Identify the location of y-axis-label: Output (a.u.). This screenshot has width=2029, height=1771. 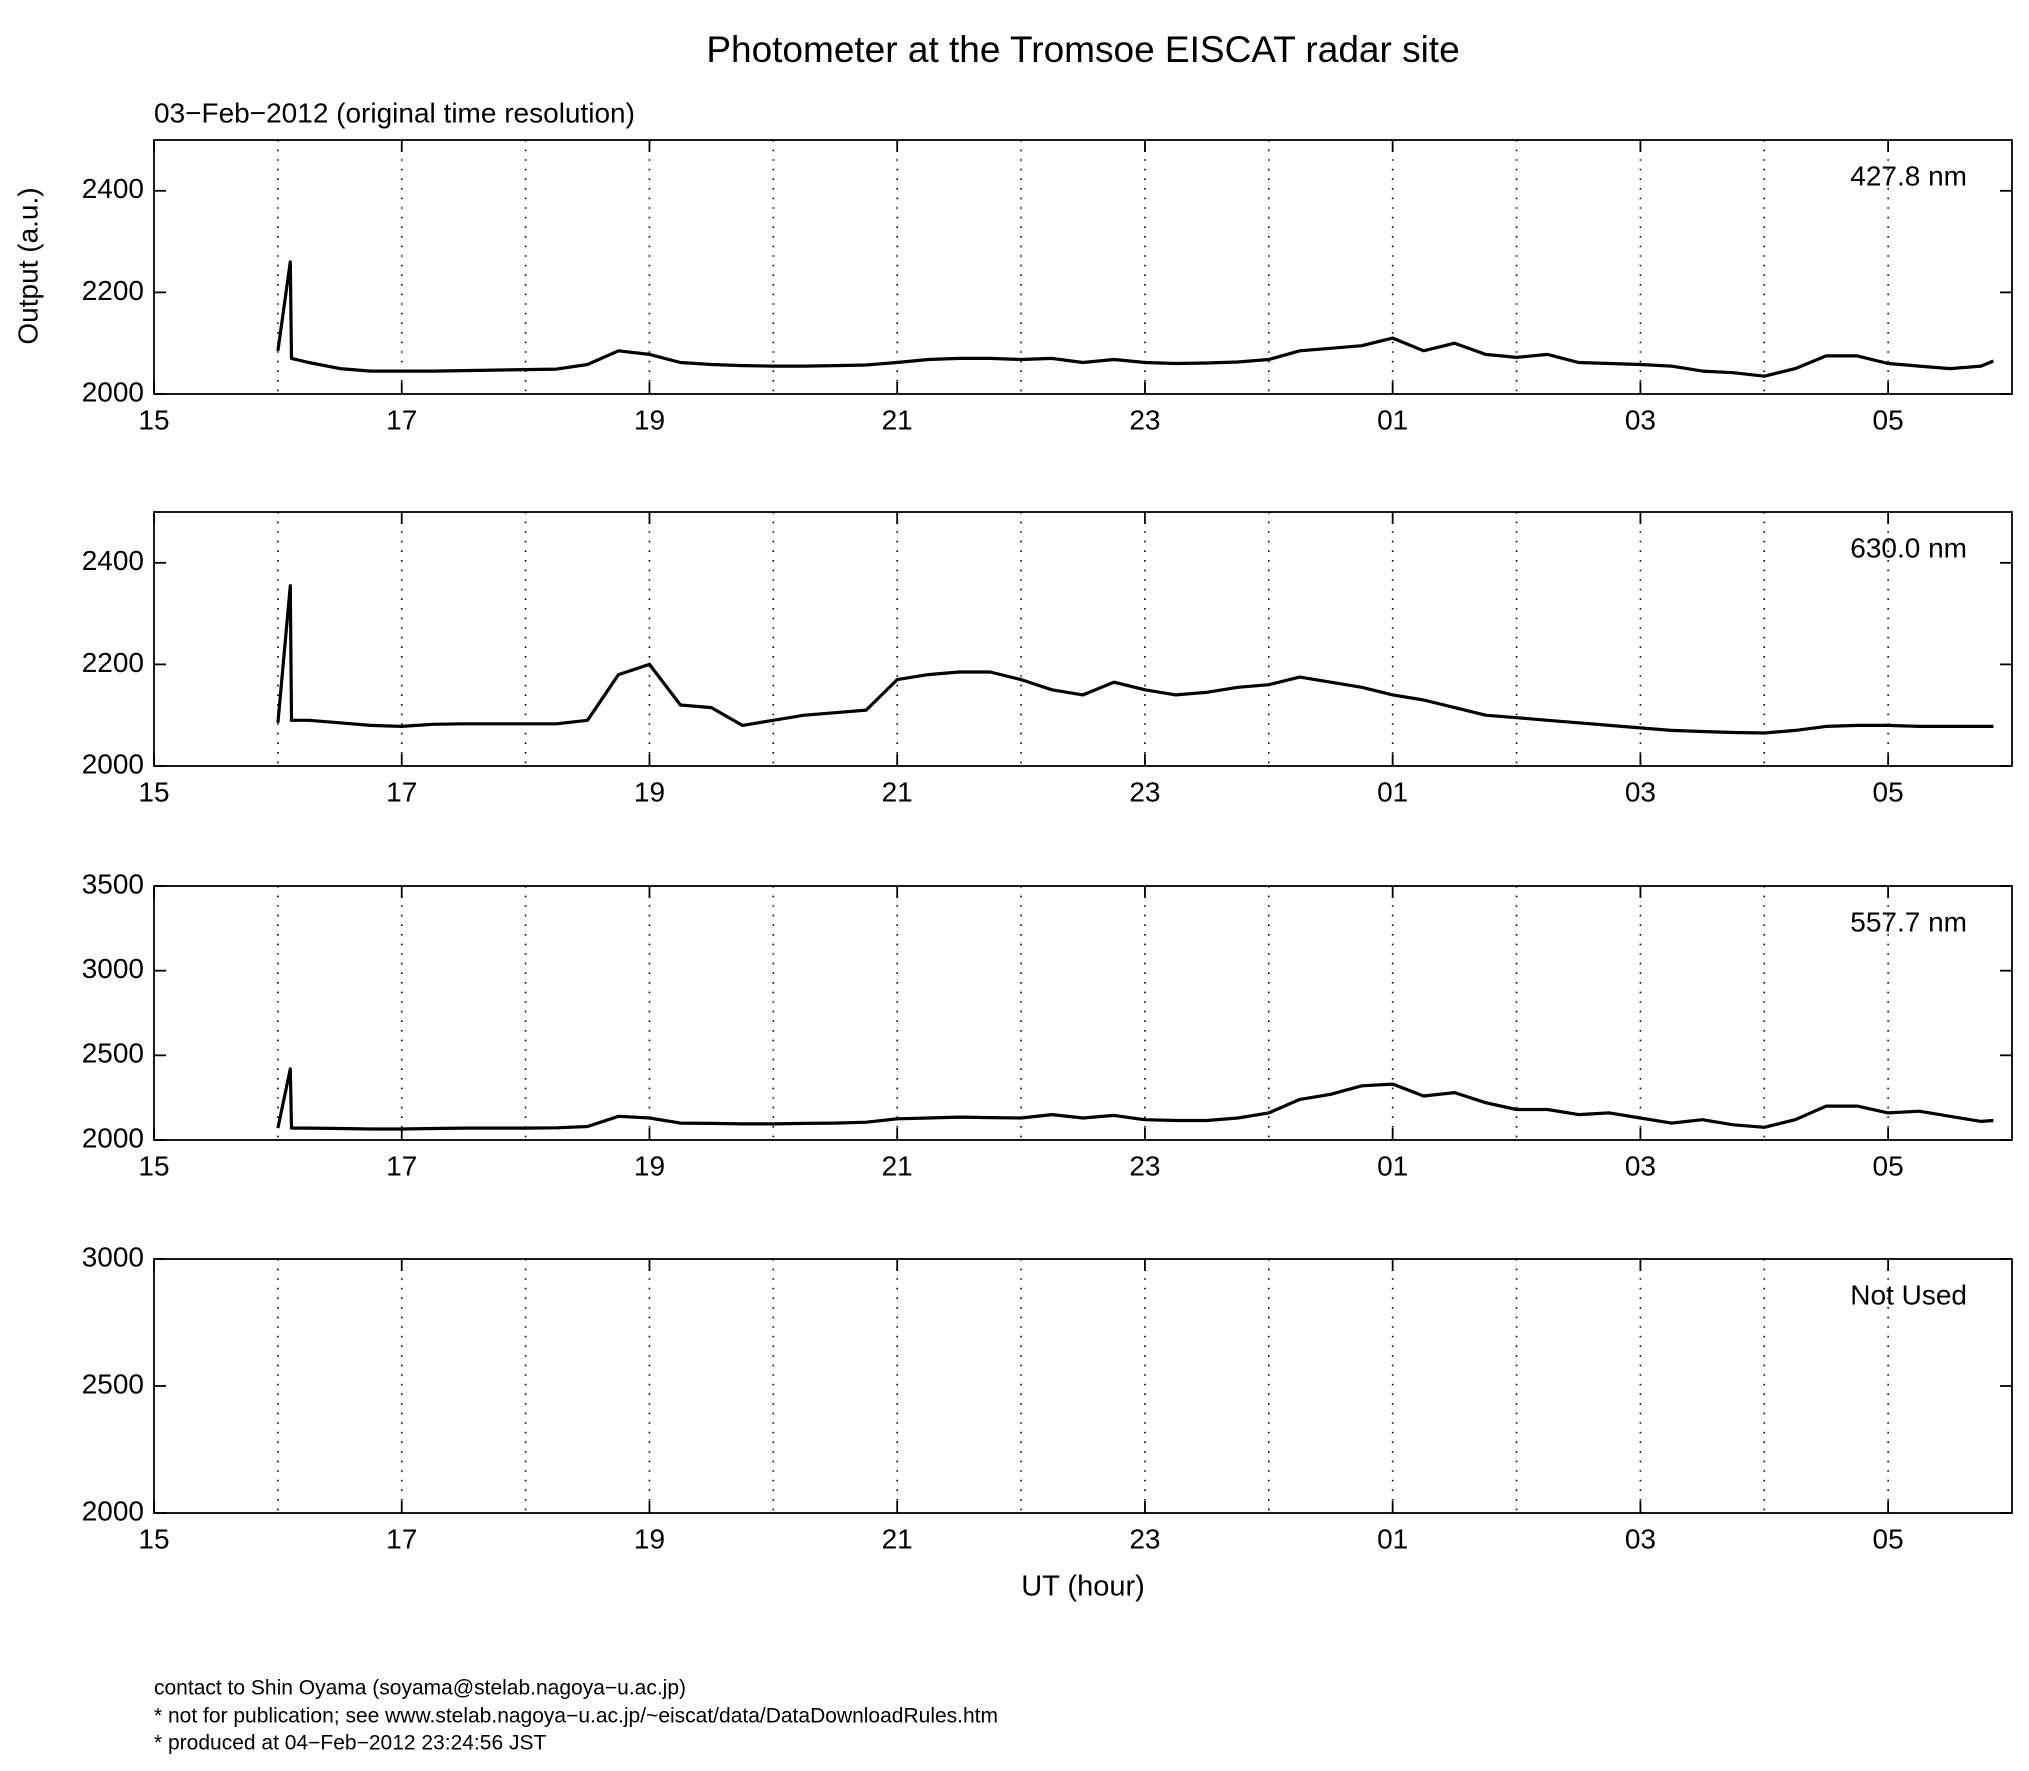
(27, 265).